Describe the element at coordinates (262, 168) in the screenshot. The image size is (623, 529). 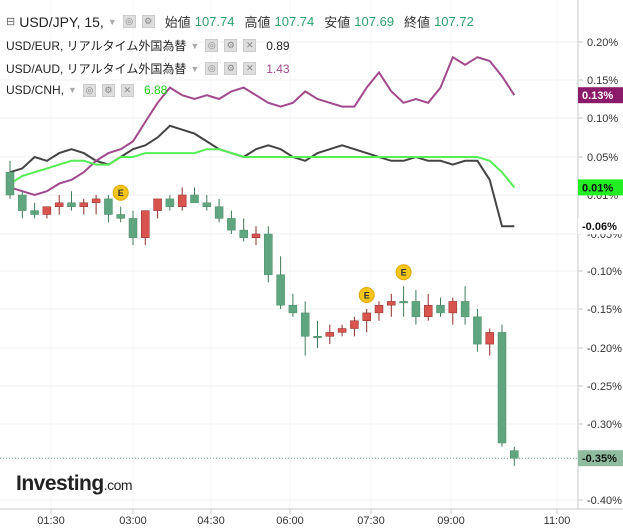
I see `series-line-usd-cnh` at that location.